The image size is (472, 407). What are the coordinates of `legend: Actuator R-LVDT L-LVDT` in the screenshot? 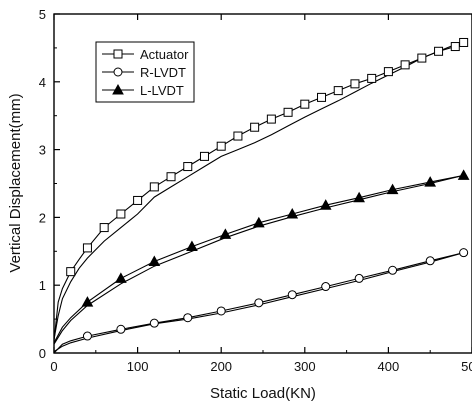 It's located at (145, 72).